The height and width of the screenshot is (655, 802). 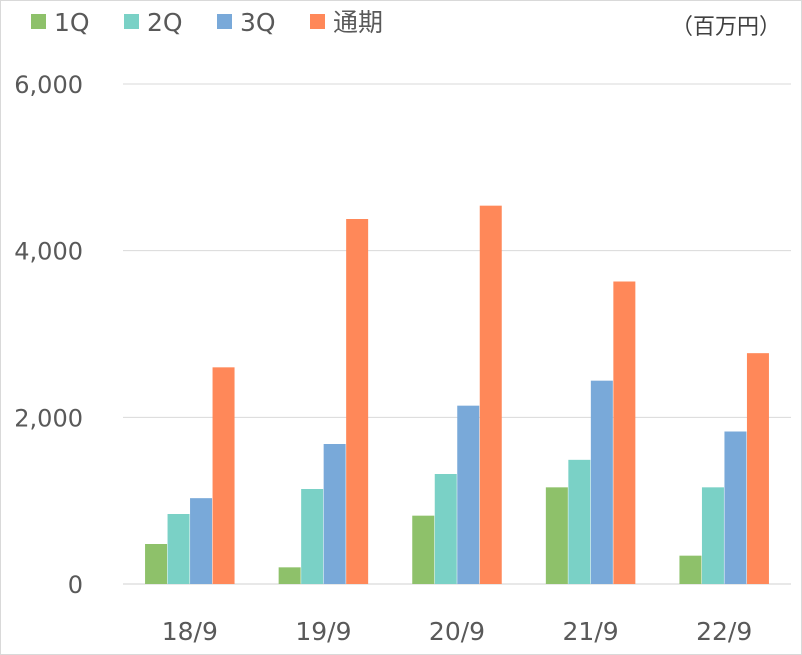 I want to click on y-tick-label: 6,000, so click(x=48, y=85).